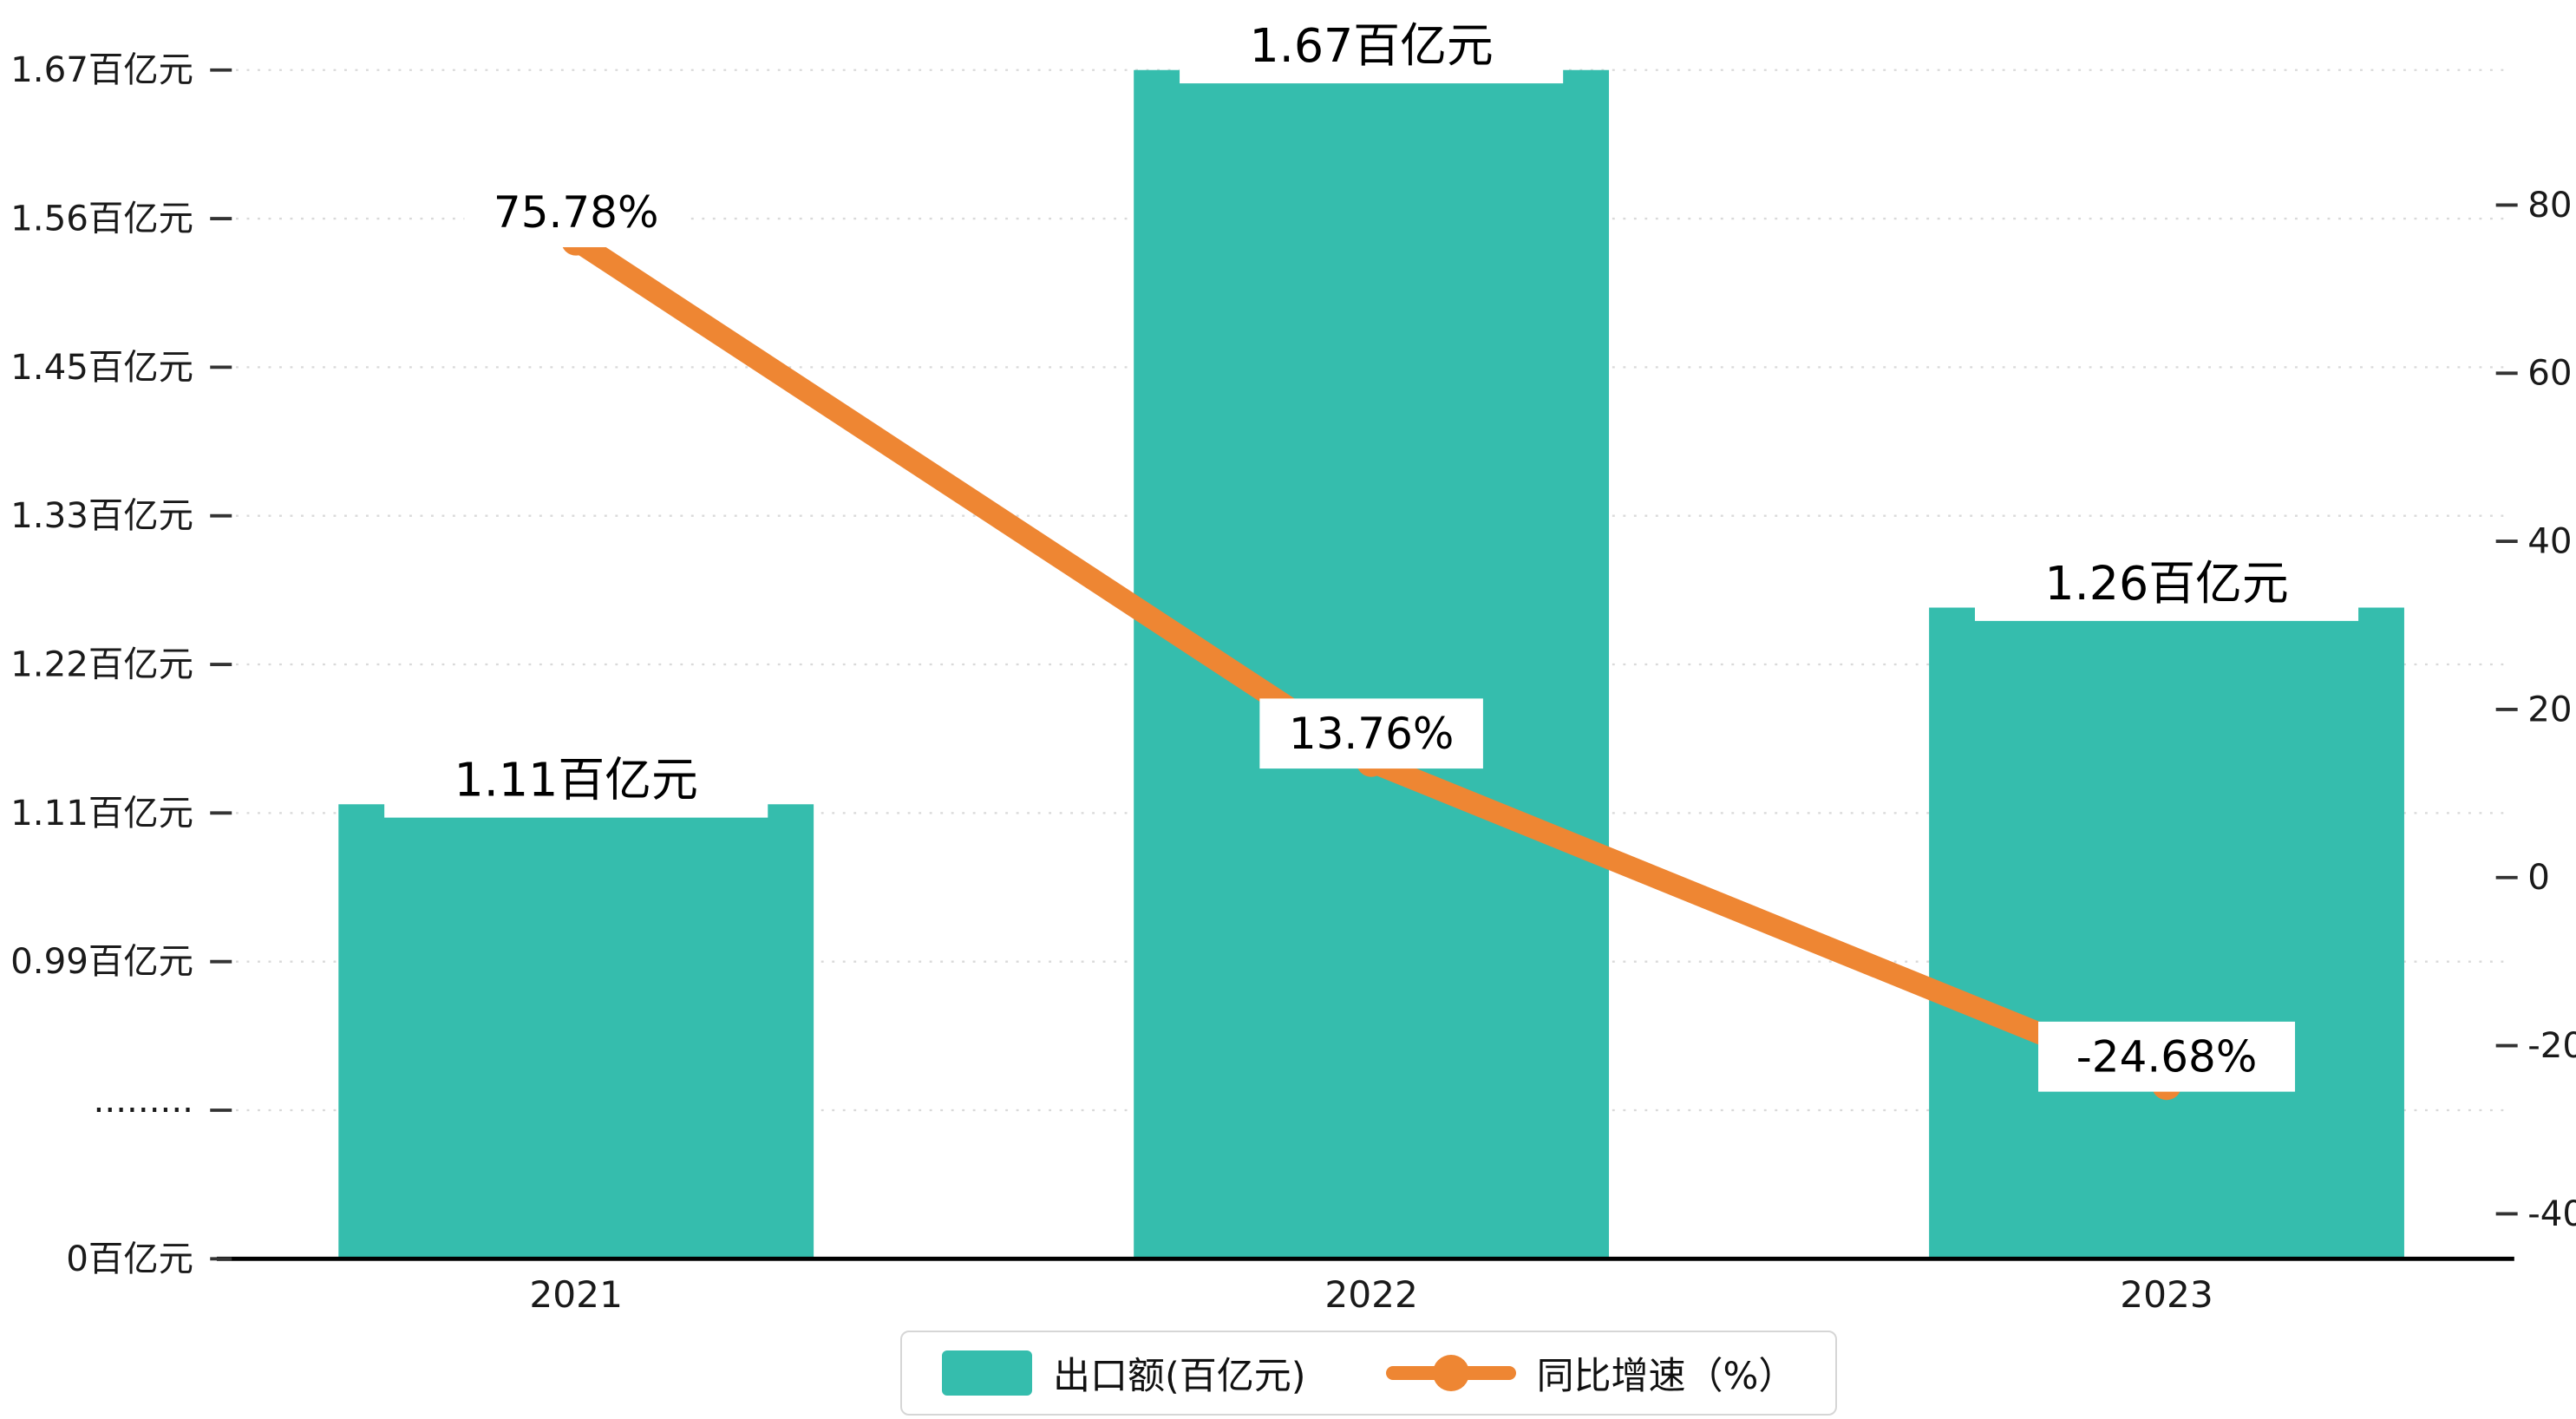 The height and width of the screenshot is (1419, 2576). I want to click on bar-label: 1.11百亿元, so click(576, 780).